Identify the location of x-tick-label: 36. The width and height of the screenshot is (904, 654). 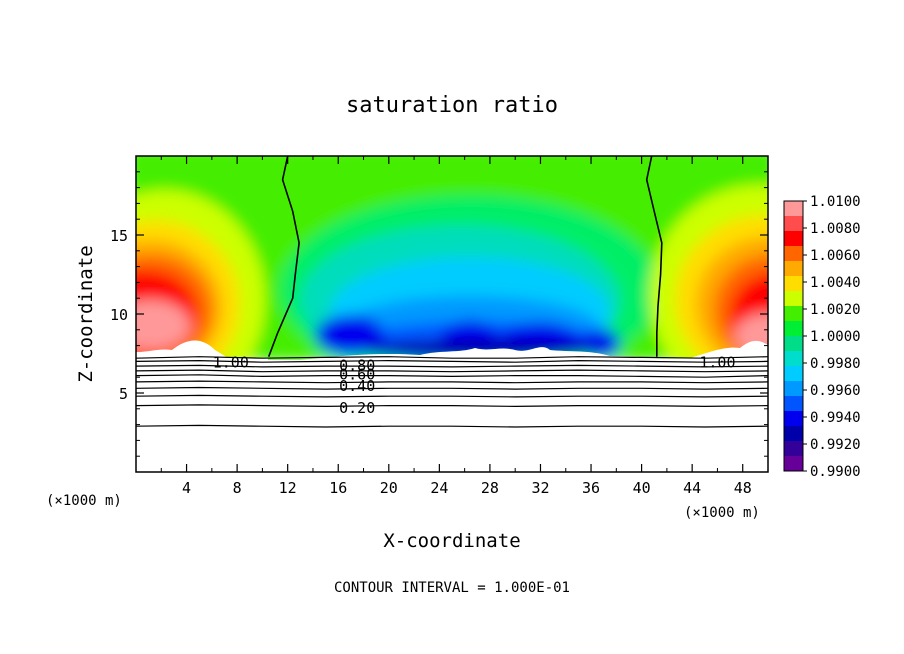
(591, 488).